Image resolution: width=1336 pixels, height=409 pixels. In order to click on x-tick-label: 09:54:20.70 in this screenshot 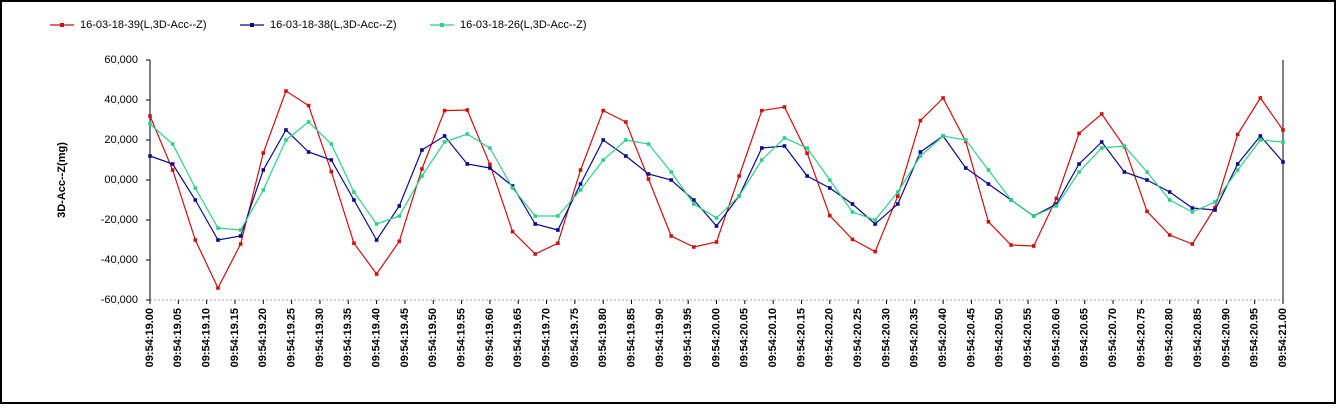, I will do `click(1113, 337)`.